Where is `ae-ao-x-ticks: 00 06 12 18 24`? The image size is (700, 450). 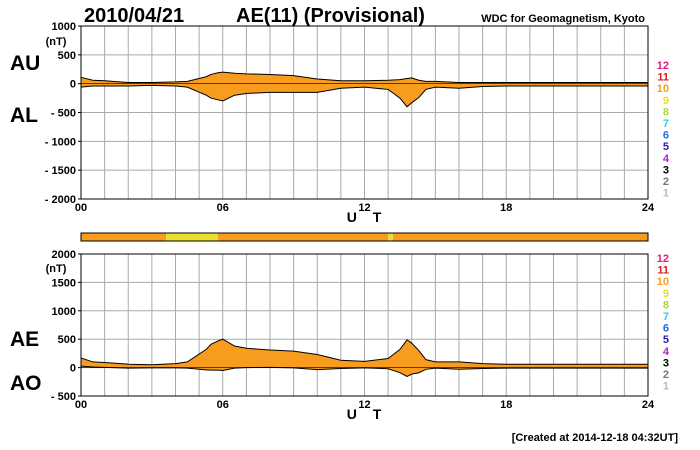
ae-ao-x-ticks: 00 06 12 18 24 is located at coordinates (365, 405).